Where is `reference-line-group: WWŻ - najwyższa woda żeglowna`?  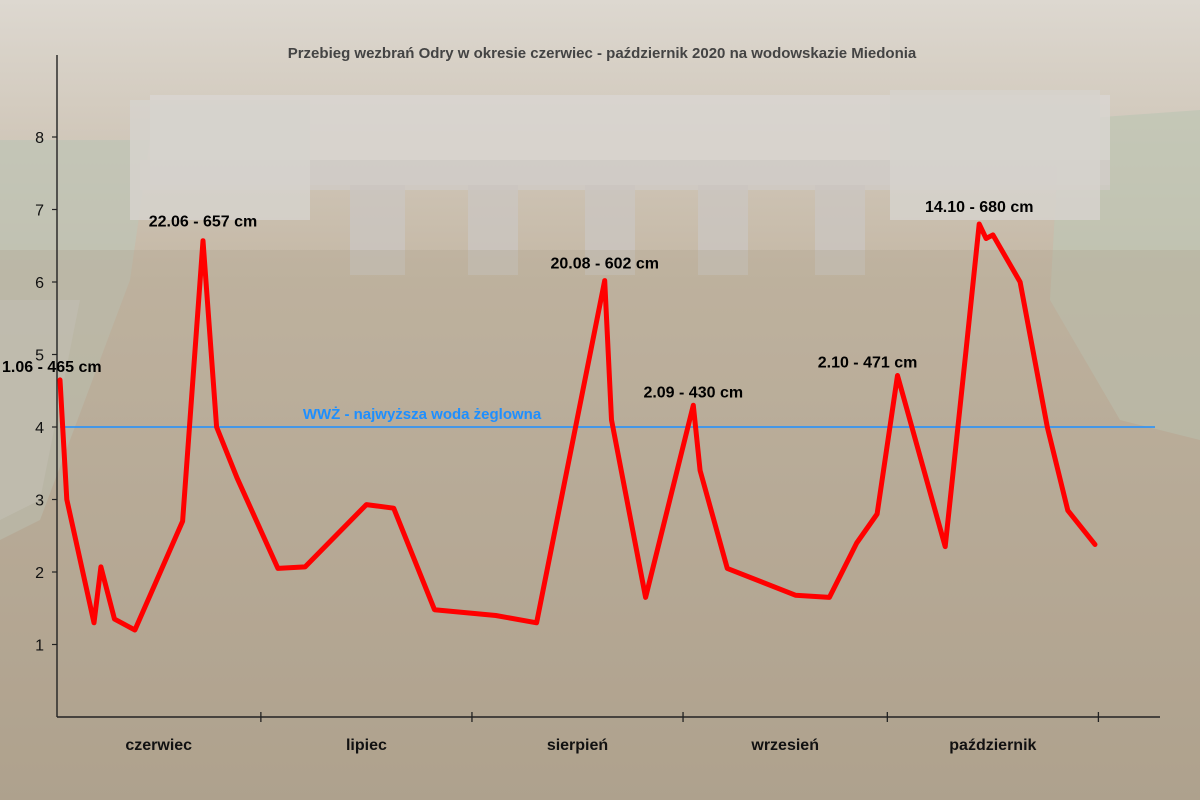 reference-line-group: WWŻ - najwyższa woda żeglowna is located at coordinates (607, 417).